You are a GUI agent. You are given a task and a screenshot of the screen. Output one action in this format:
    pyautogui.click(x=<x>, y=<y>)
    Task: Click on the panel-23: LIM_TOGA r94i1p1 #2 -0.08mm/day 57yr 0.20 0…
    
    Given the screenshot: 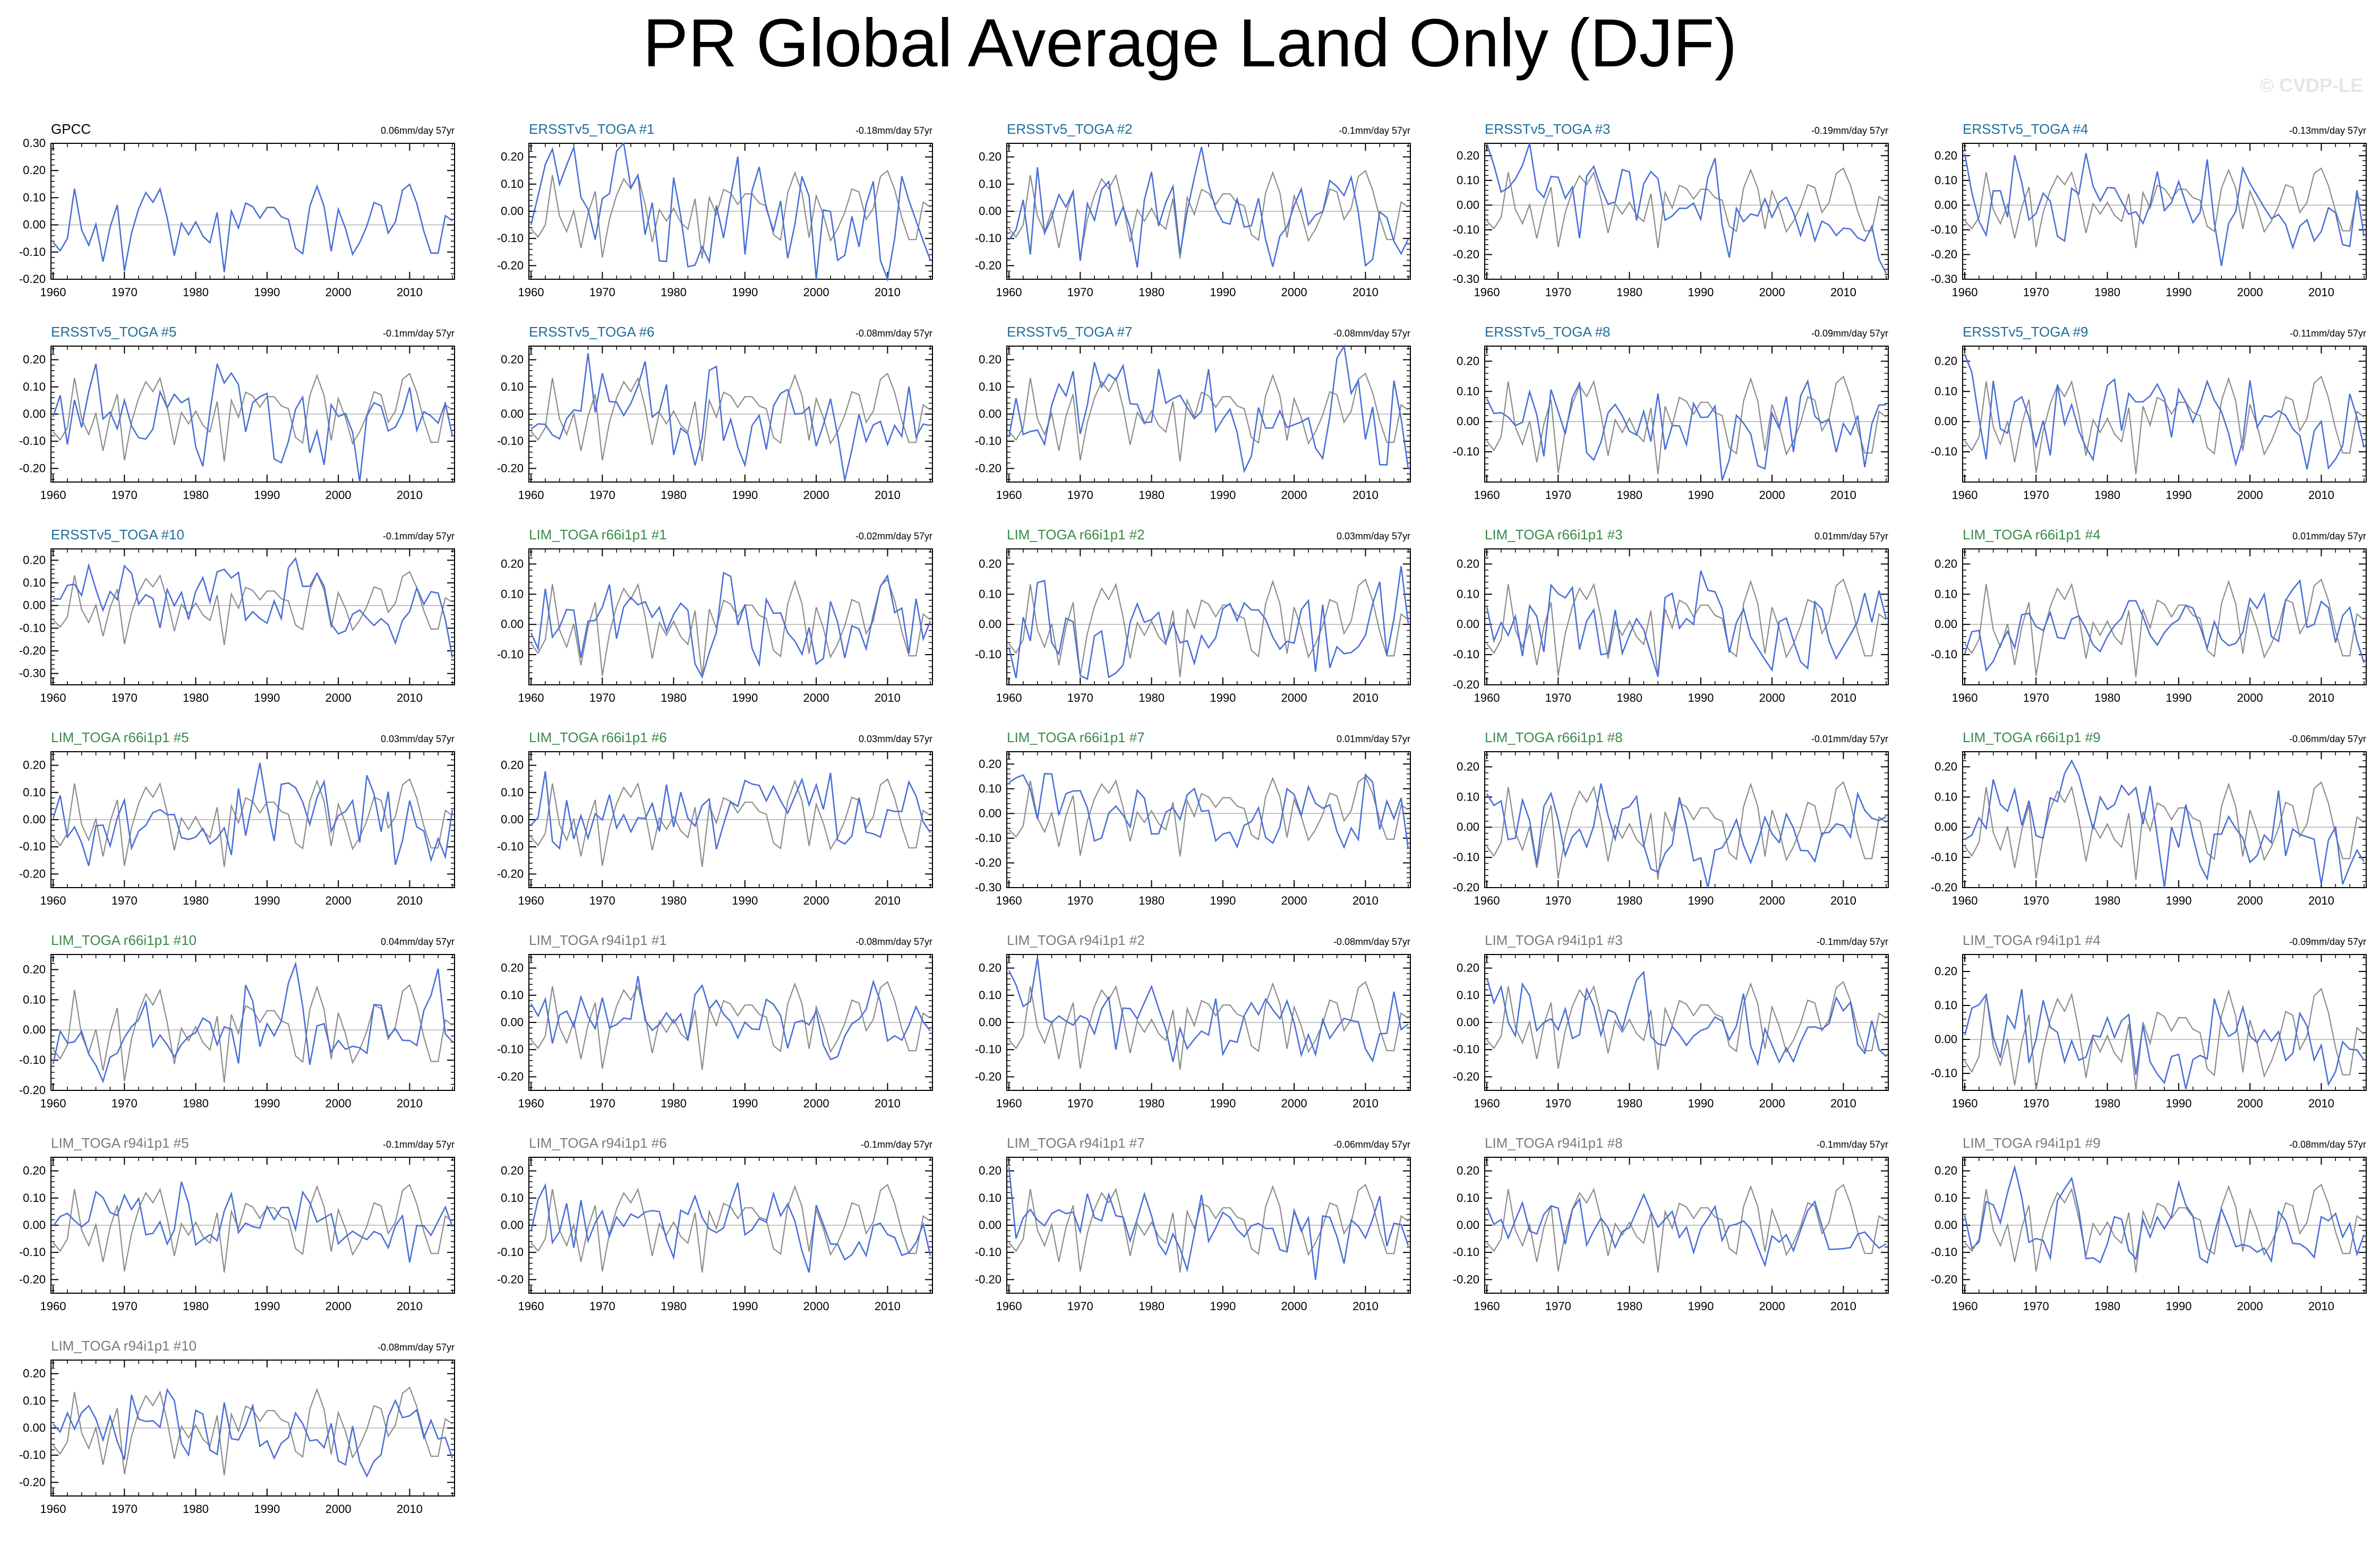 What is the action you would take?
    pyautogui.click(x=1193, y=1021)
    